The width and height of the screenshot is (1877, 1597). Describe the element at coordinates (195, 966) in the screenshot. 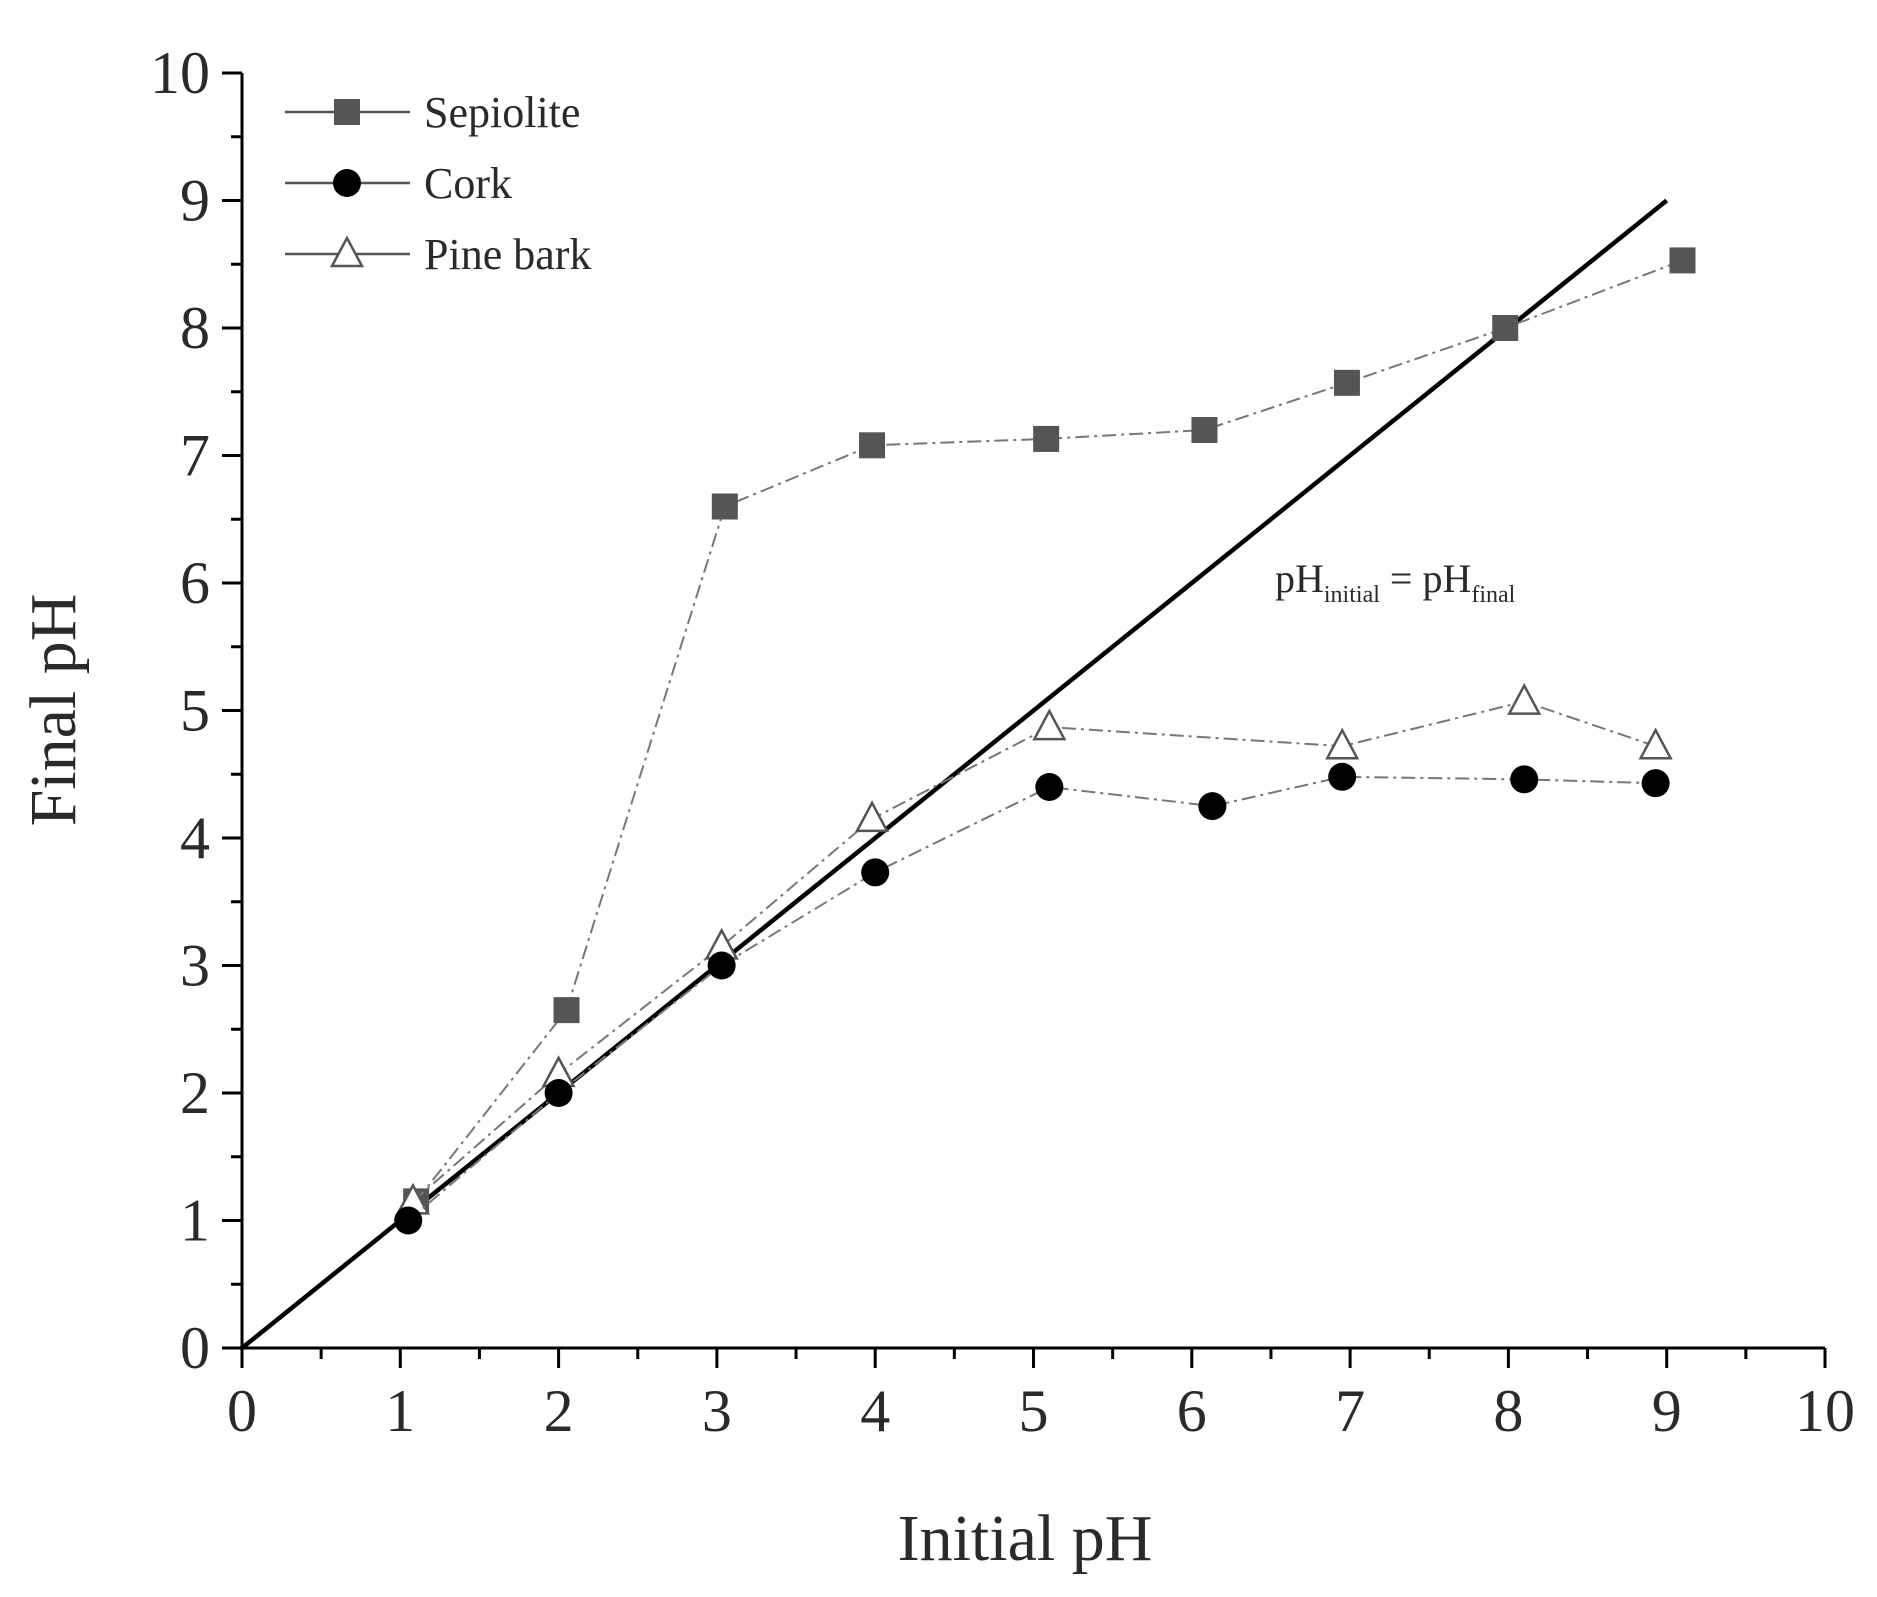

I see `y-tick-label: 3` at that location.